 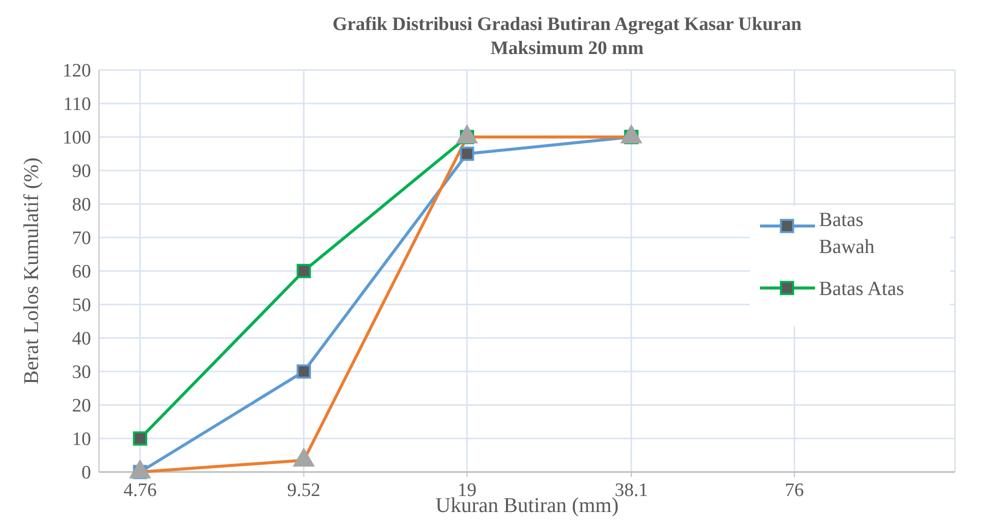 What do you see at coordinates (81, 339) in the screenshot?
I see `y-tick-label: 40` at bounding box center [81, 339].